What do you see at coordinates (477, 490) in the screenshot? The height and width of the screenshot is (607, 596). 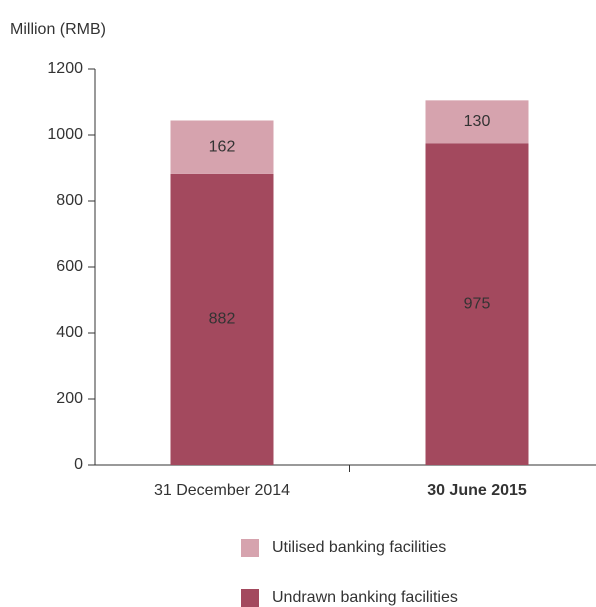 I see `x-tick-label: 30 June 2015` at bounding box center [477, 490].